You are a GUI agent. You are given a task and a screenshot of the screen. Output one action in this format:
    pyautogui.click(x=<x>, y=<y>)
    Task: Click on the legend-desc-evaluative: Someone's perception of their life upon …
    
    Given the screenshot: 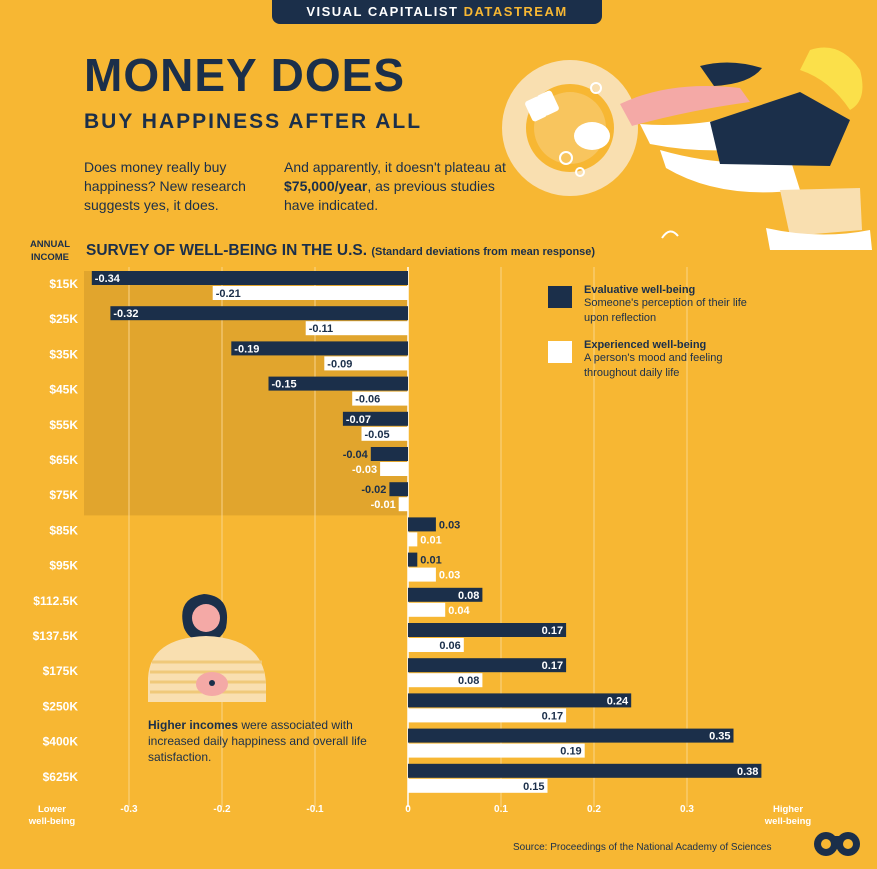 What is the action you would take?
    pyautogui.click(x=665, y=310)
    